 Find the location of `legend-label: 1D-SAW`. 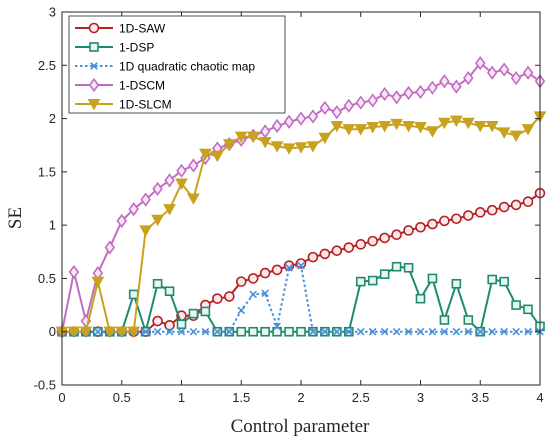

legend-label: 1D-SAW is located at coordinates (142, 29).